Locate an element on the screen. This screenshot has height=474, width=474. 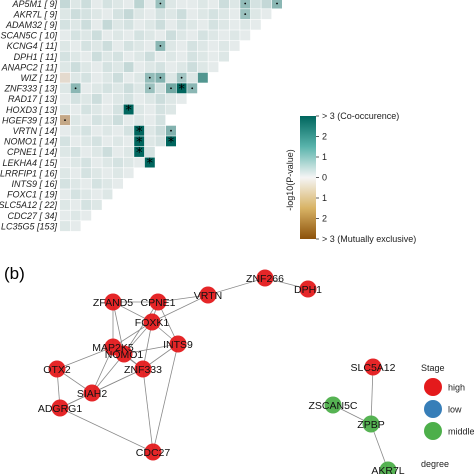
network-node-vrtn is located at coordinates (208, 295).